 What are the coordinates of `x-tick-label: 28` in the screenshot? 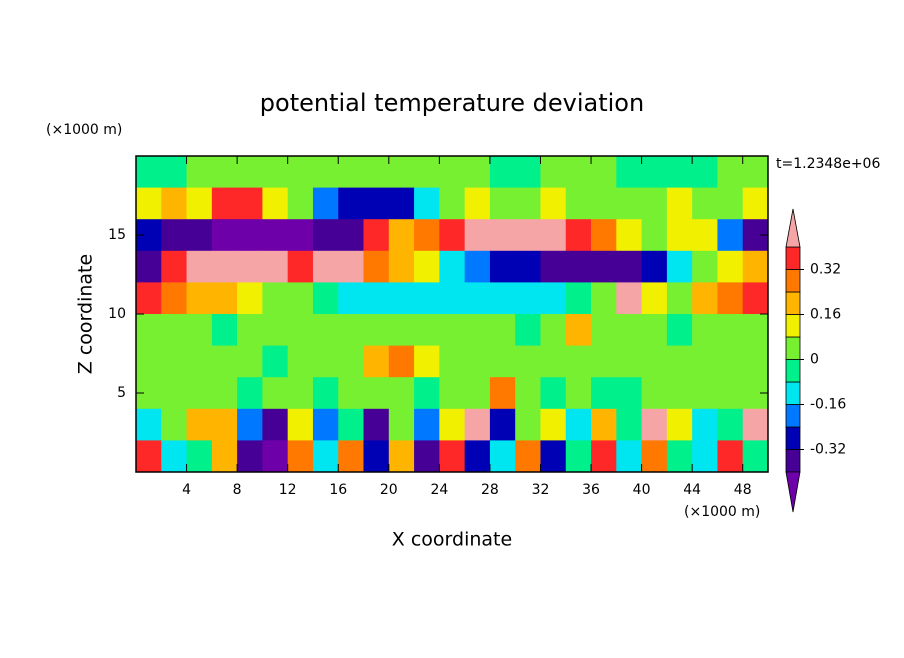 It's located at (490, 490).